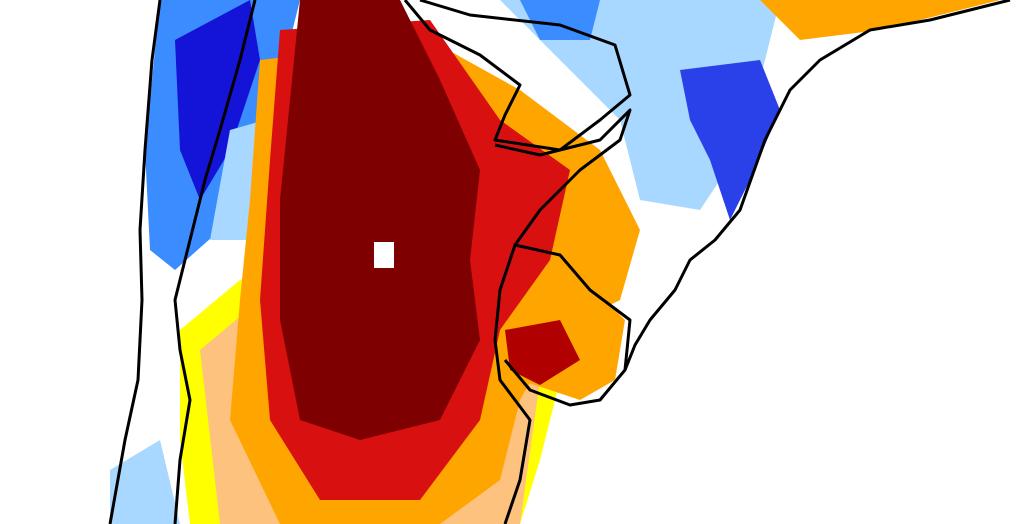  Describe the element at coordinates (880, 20) in the screenshot. I see `orange-region-ne` at that location.